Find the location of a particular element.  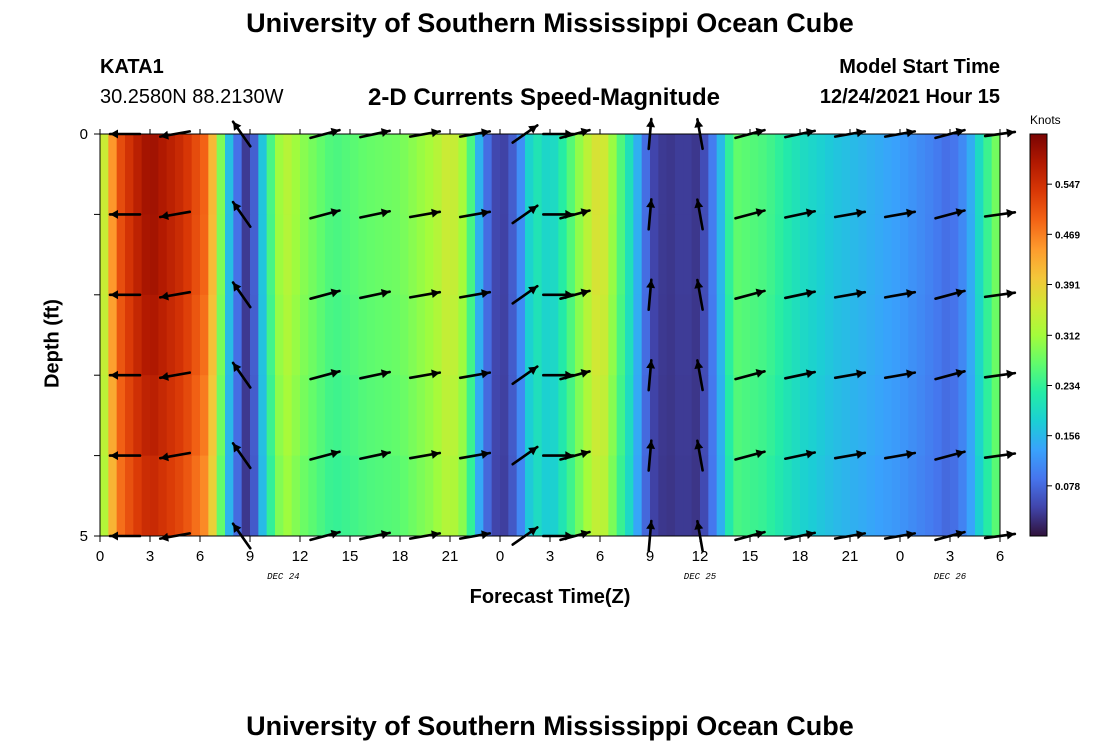

x-tick-label: 21 is located at coordinates (850, 556).